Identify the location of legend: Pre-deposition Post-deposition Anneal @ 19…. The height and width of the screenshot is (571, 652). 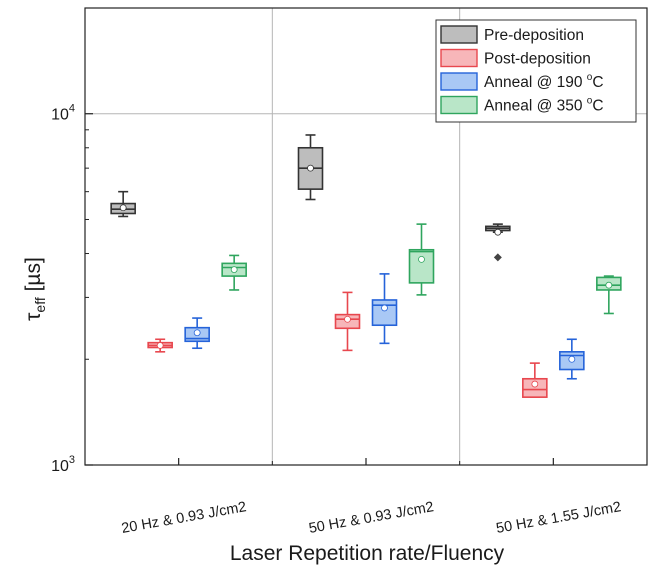
(536, 71).